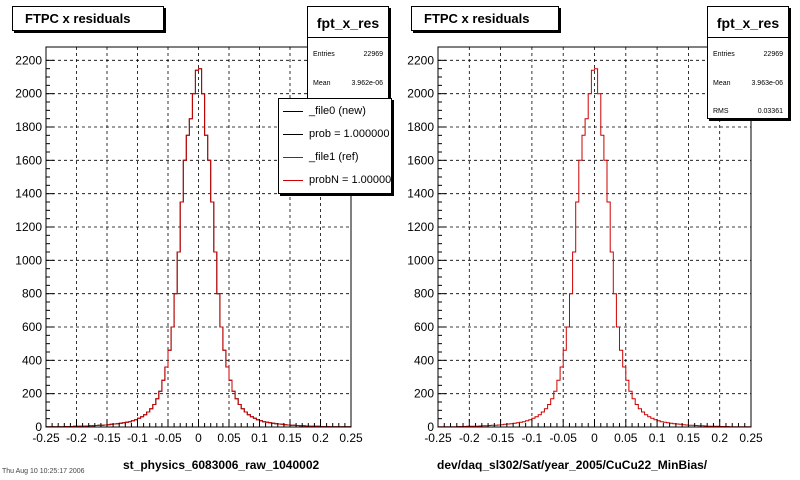  Describe the element at coordinates (334, 157) in the screenshot. I see `legend-label: _file1 (ref)` at that location.